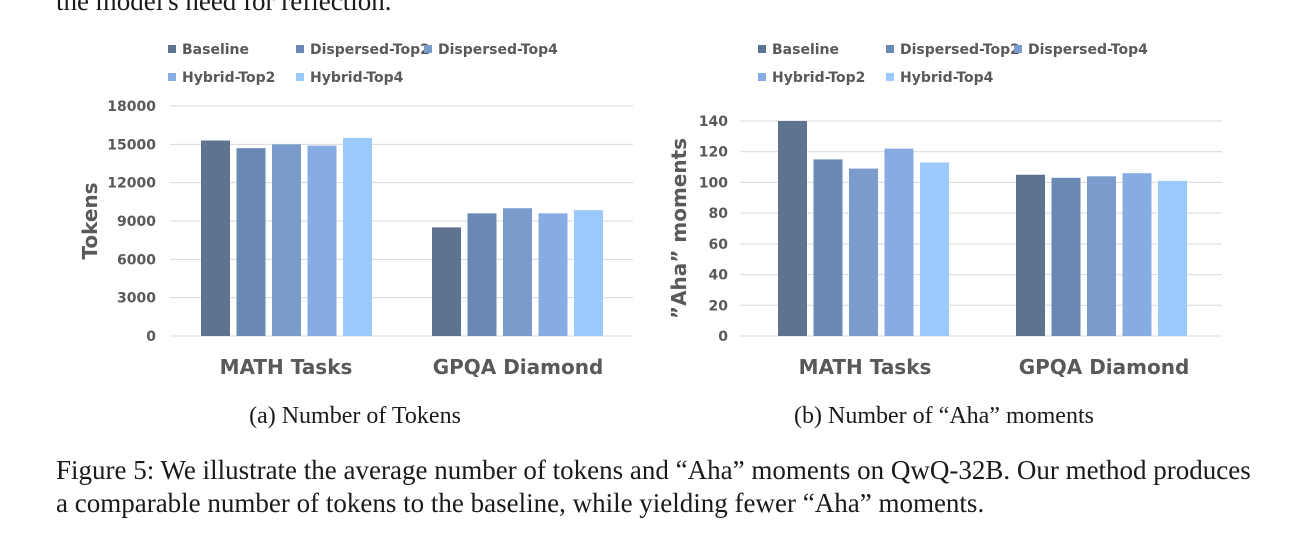 The image size is (1303, 550). What do you see at coordinates (719, 245) in the screenshot?
I see `y-tick-label: 60` at bounding box center [719, 245].